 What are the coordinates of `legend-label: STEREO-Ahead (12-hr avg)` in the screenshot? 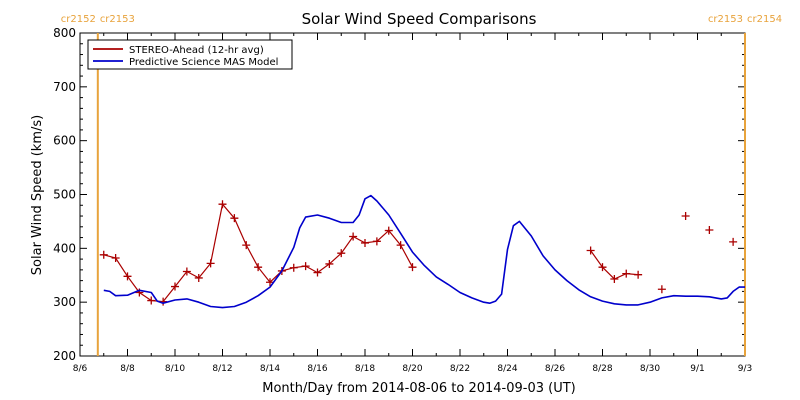 It's located at (196, 50).